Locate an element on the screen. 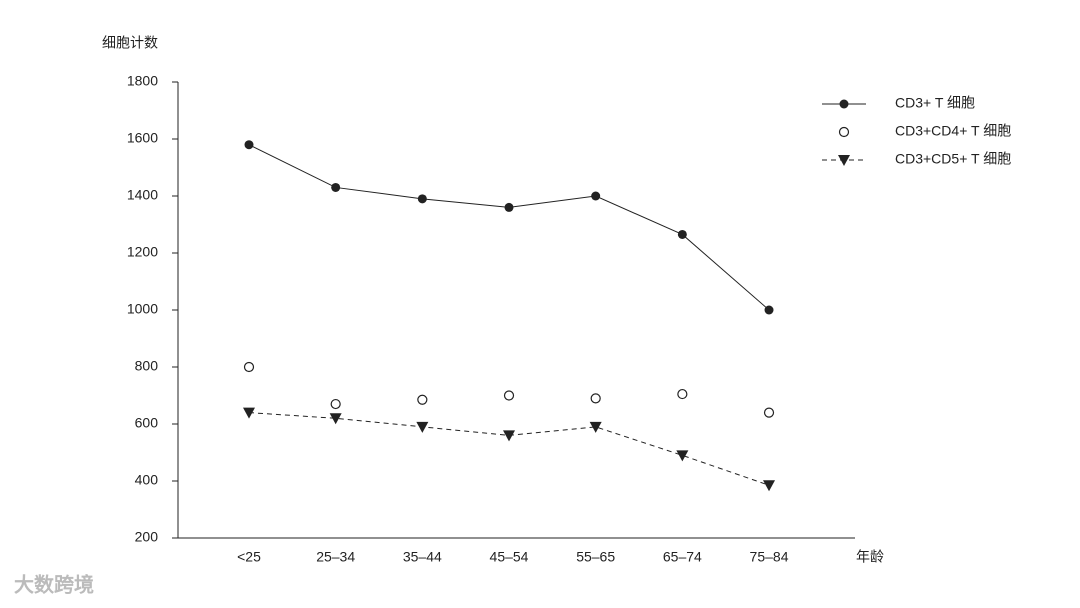  x-tick-label: 45–54 is located at coordinates (509, 557).